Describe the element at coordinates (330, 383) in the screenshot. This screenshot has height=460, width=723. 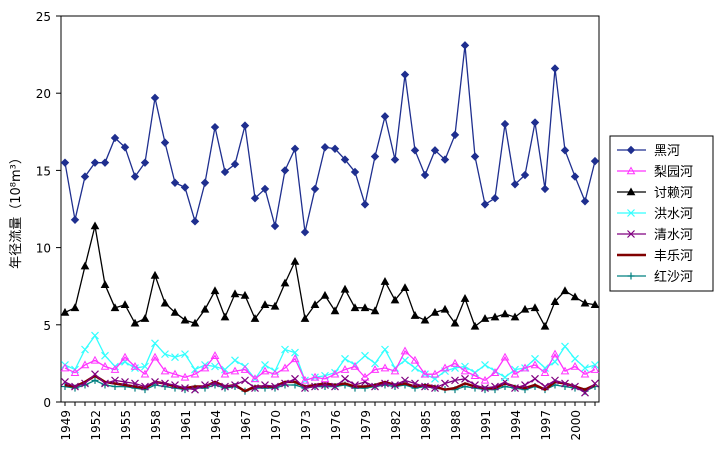
I see `series-清水河` at that location.